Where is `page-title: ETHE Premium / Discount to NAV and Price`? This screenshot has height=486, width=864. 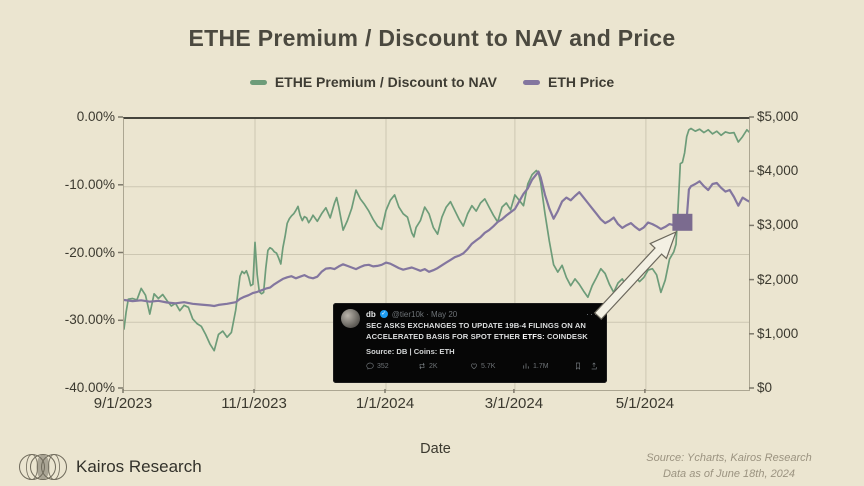
page-title: ETHE Premium / Discount to NAV and Price is located at coordinates (432, 38).